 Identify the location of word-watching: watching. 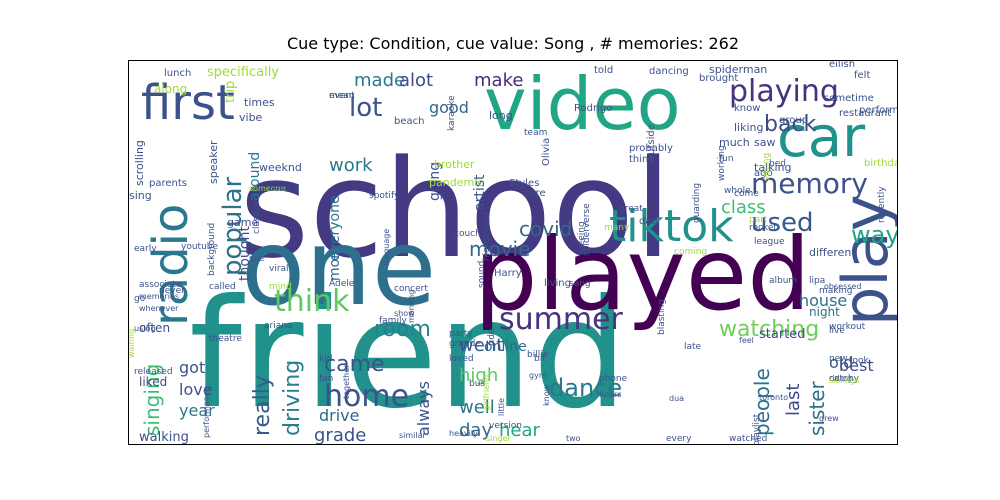
(769, 329).